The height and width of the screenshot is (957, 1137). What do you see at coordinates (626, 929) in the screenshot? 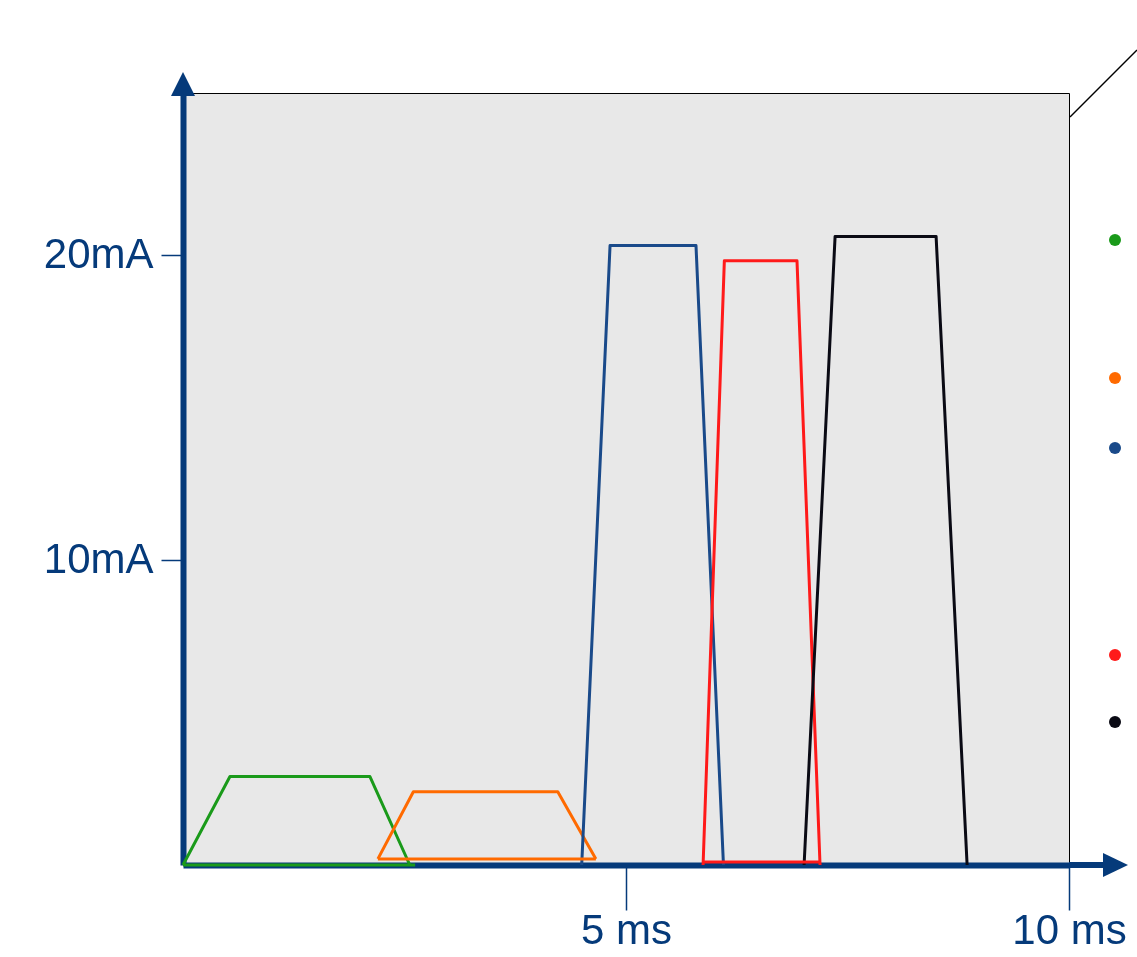
I see `x-tick-label: 5 ms` at bounding box center [626, 929].